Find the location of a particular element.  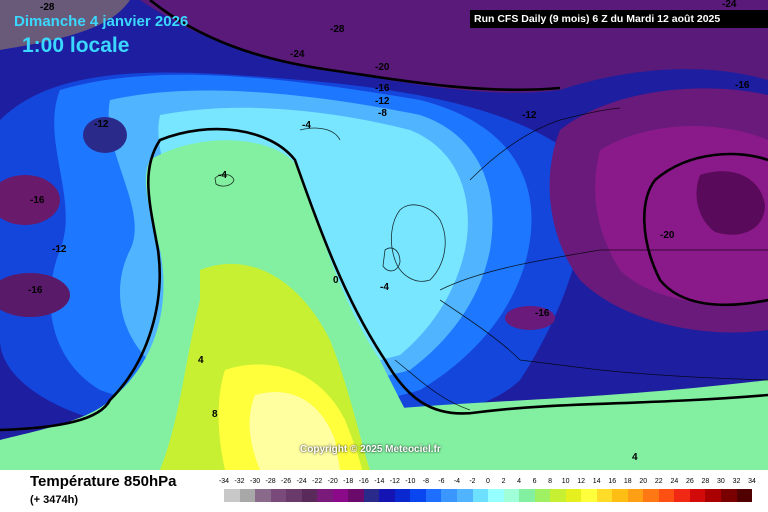

legend-tick: -10 is located at coordinates (410, 481).